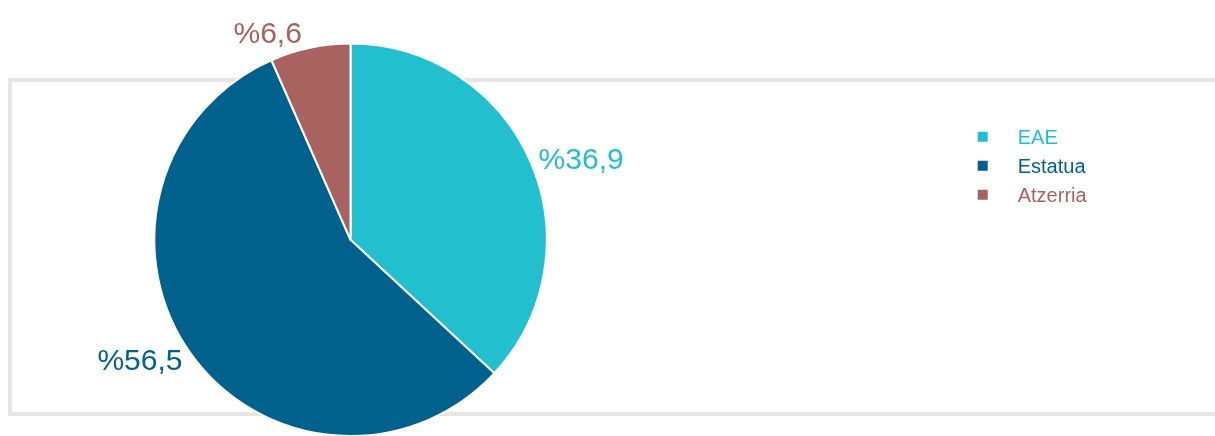  What do you see at coordinates (1052, 166) in the screenshot?
I see `legend-label: Estatua` at bounding box center [1052, 166].